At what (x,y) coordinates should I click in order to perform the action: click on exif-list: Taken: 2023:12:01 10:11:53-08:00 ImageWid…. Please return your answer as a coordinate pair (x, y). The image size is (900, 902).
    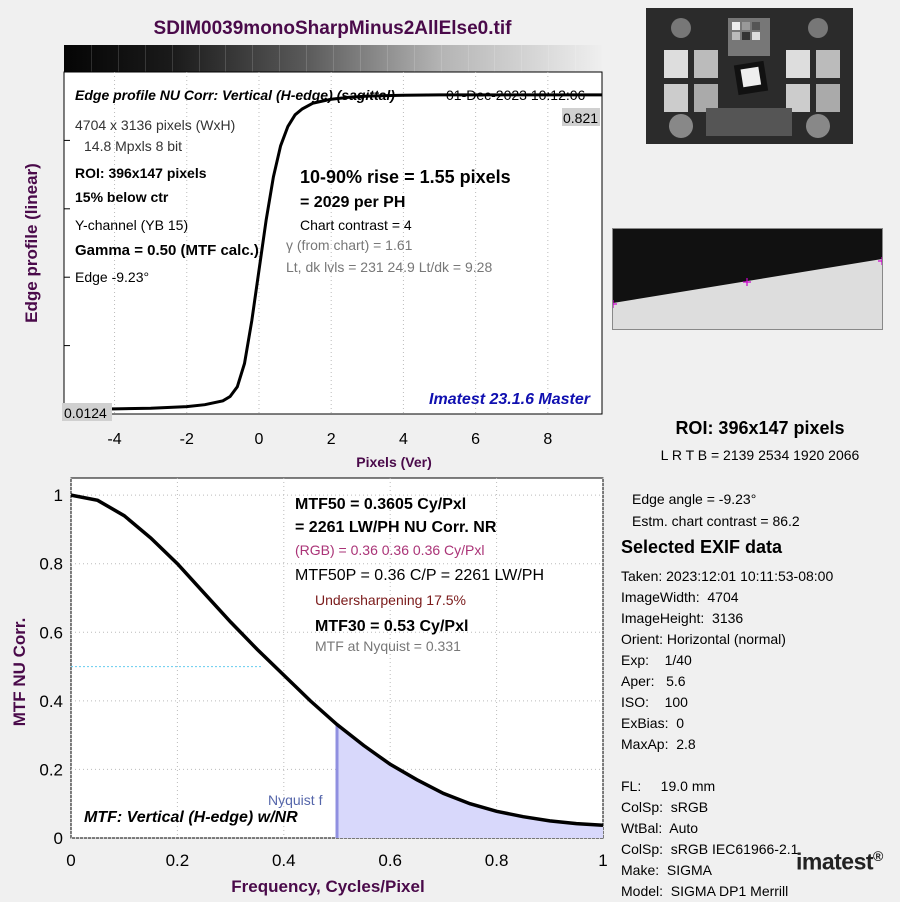
    Looking at the image, I should click on (727, 734).